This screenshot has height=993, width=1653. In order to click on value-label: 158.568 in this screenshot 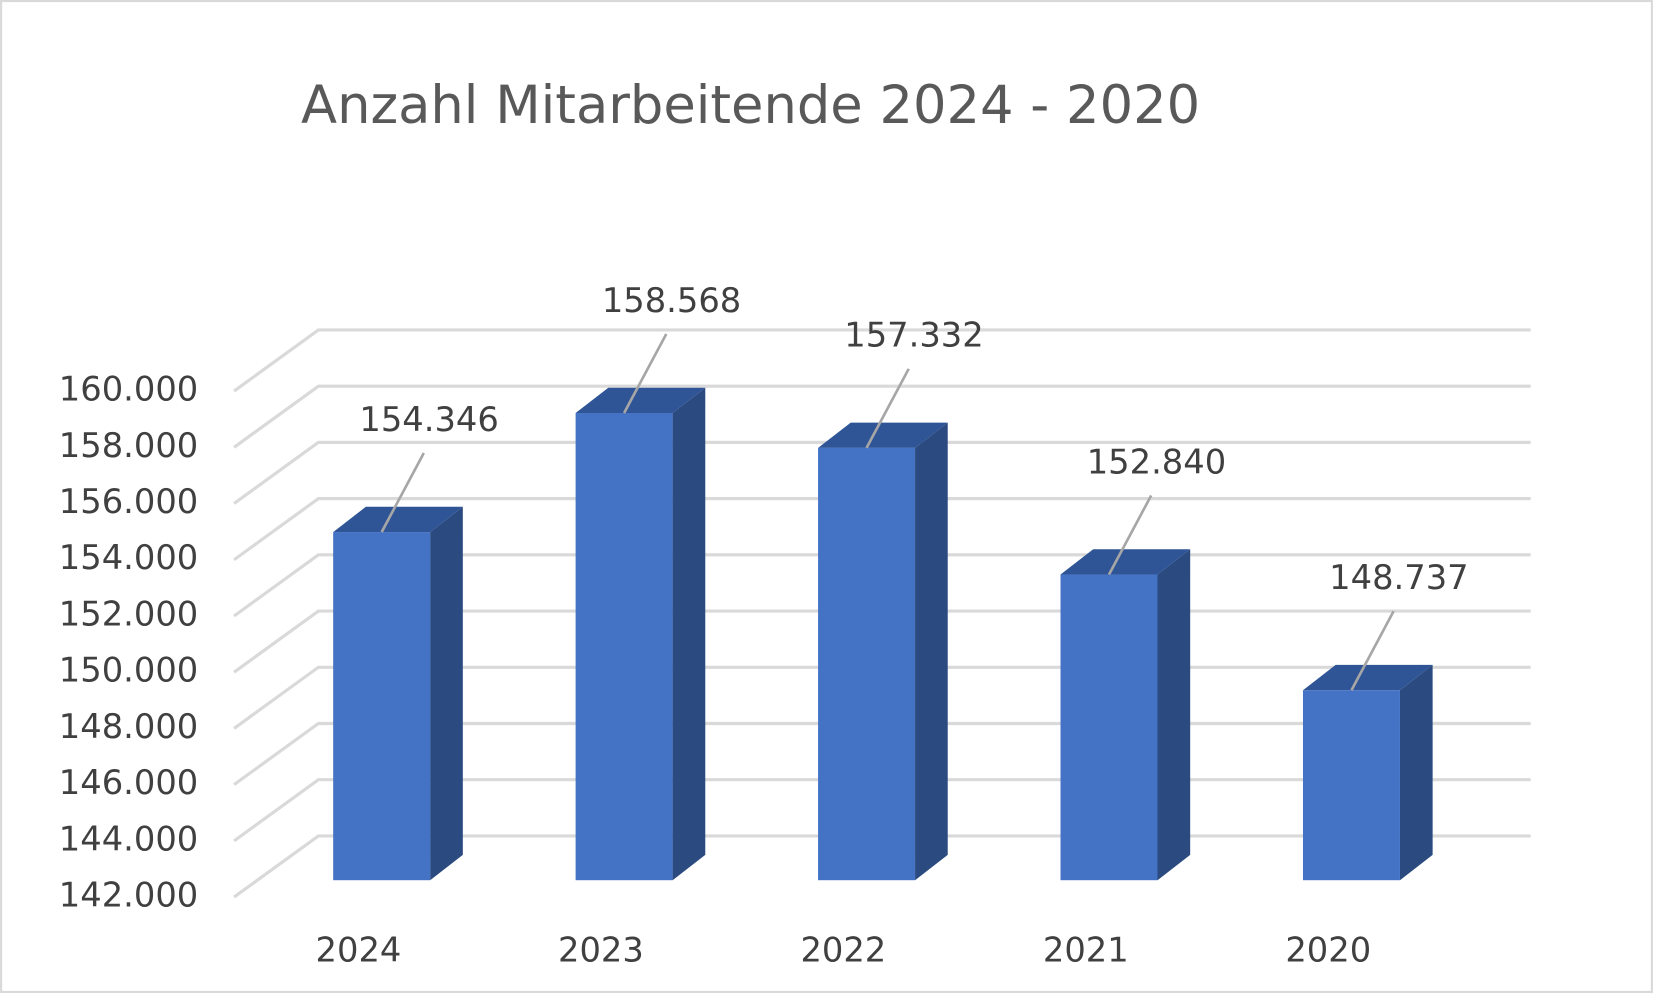, I will do `click(671, 300)`.